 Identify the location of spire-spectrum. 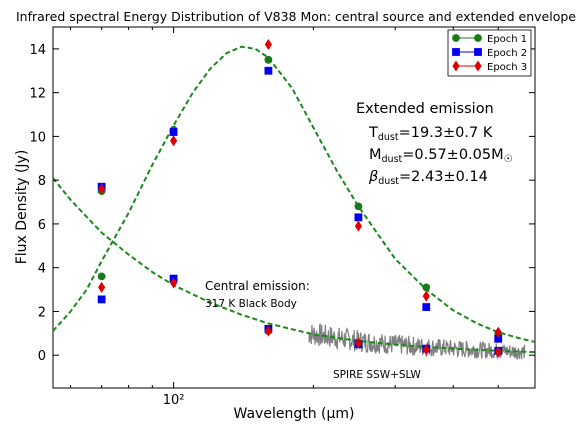
(416, 341).